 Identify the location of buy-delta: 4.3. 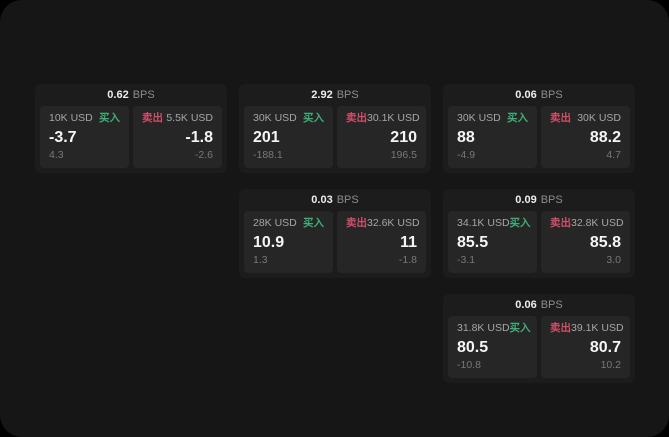
(56, 155).